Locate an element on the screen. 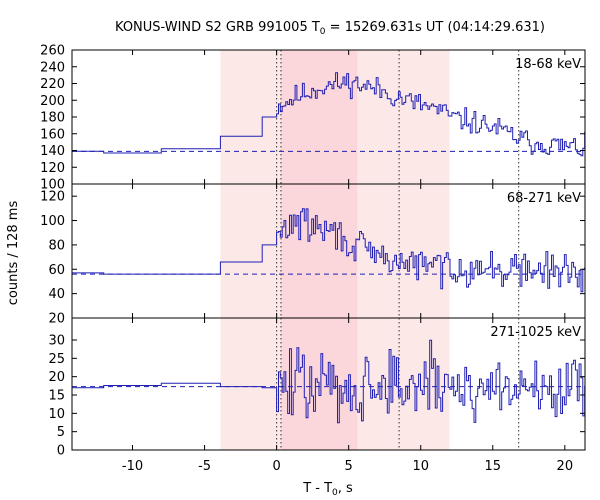 Image resolution: width=600 pixels, height=500 pixels. x-tick-label: 5 is located at coordinates (349, 466).